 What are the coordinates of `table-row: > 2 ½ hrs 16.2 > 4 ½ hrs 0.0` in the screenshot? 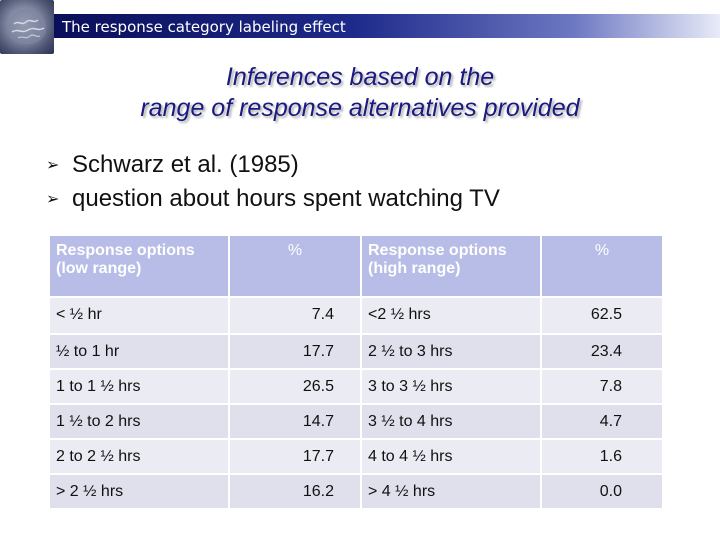 It's located at (356, 491).